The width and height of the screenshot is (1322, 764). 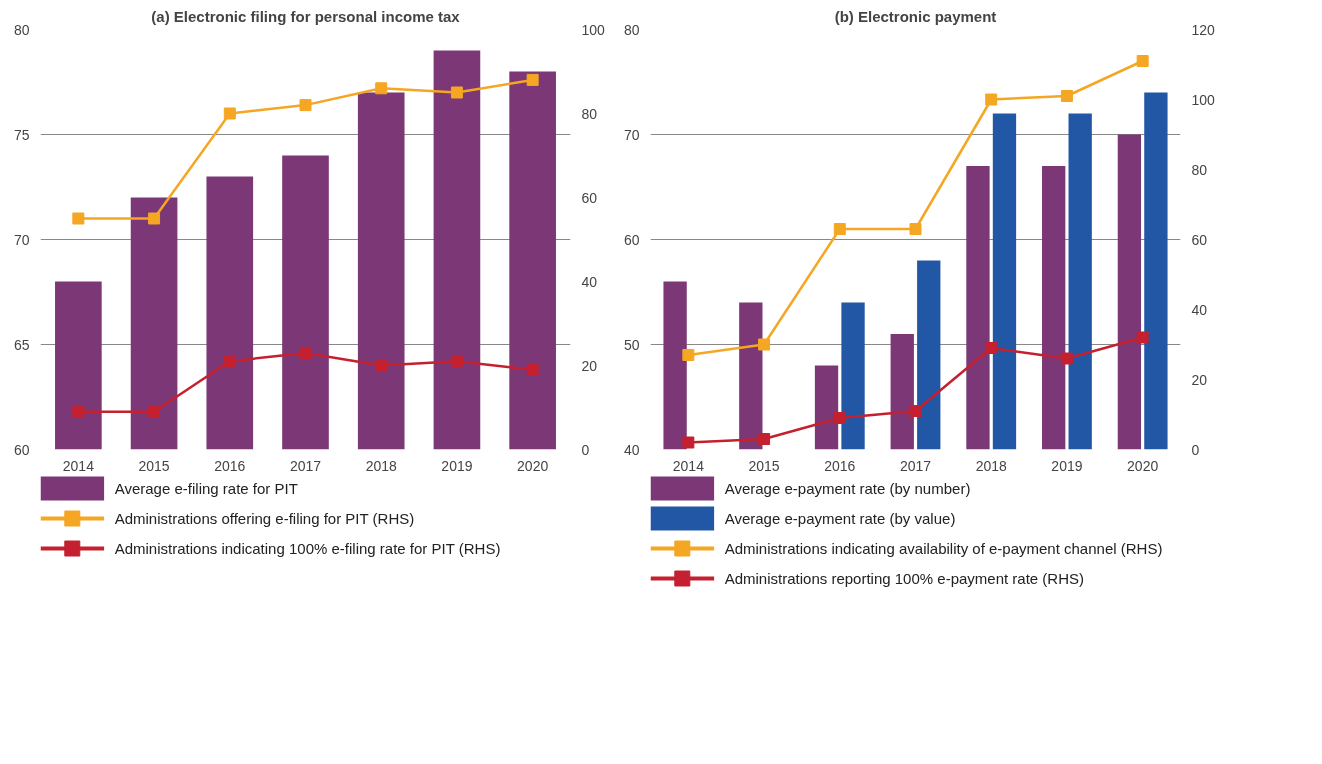 I want to click on legend-label: Administrations indicating 100% e-filing rate for PIT (RHS), so click(x=307, y=548).